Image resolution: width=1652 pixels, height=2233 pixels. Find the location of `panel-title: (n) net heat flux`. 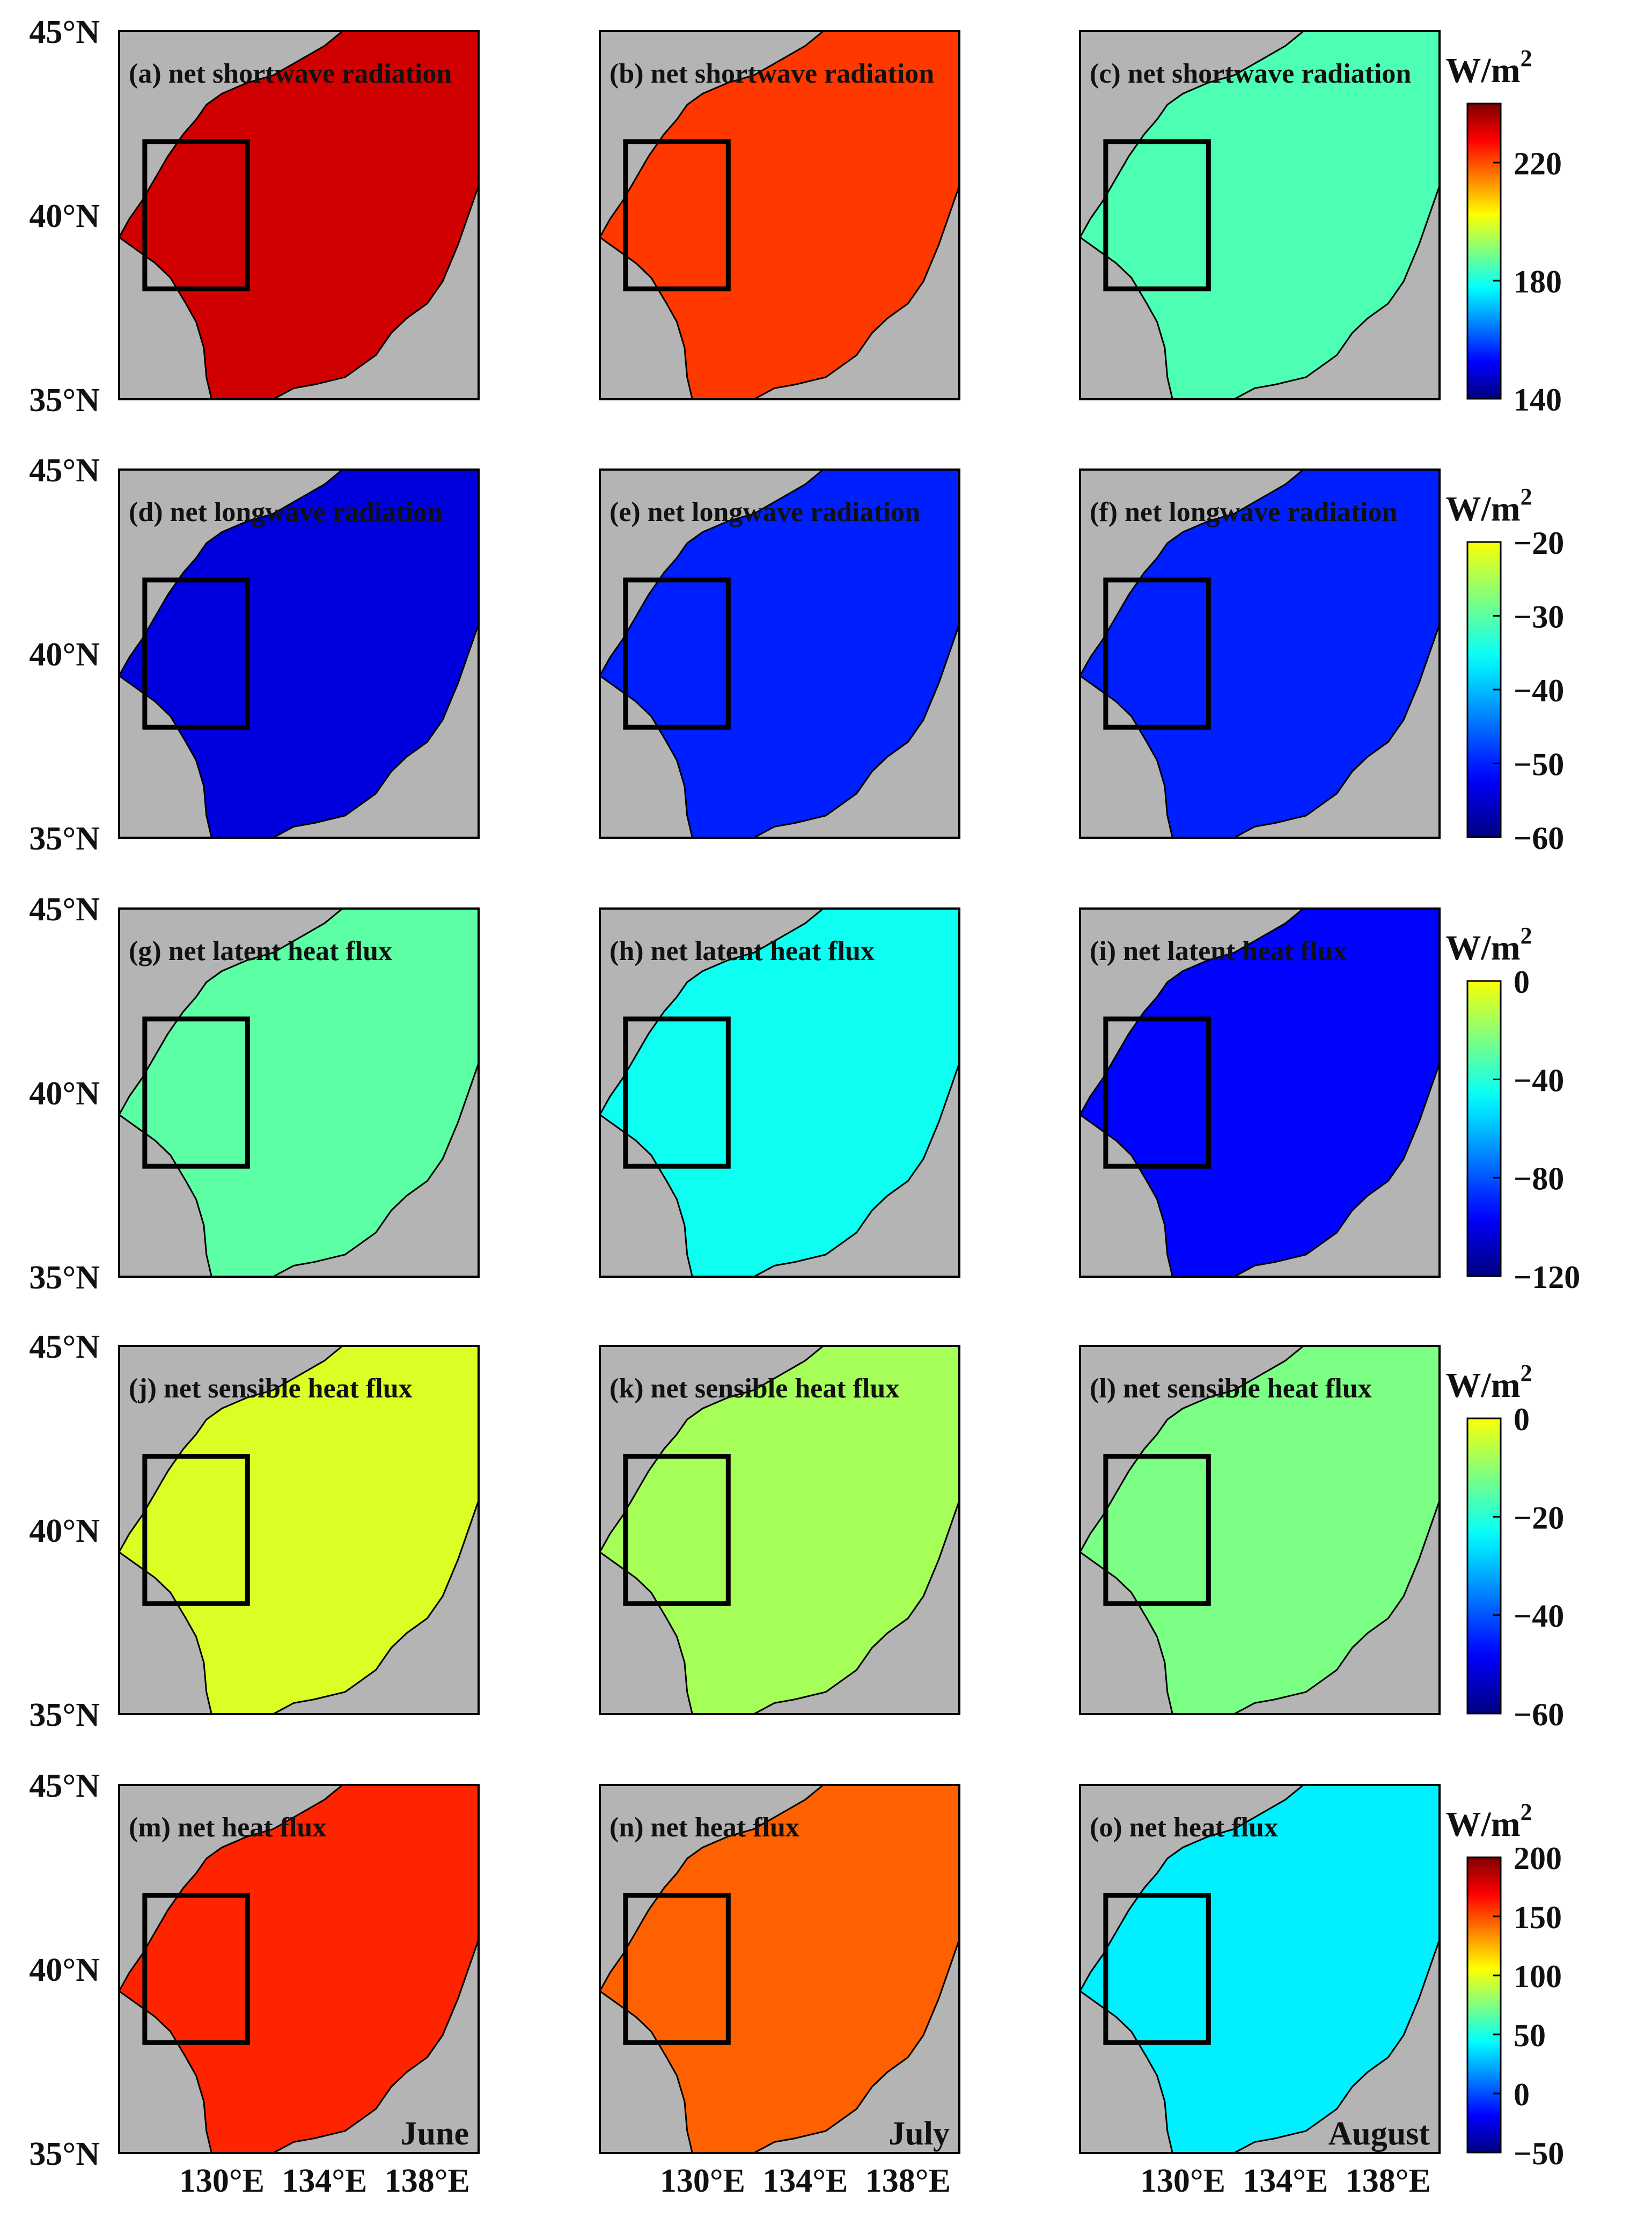

panel-title: (n) net heat flux is located at coordinates (705, 1827).